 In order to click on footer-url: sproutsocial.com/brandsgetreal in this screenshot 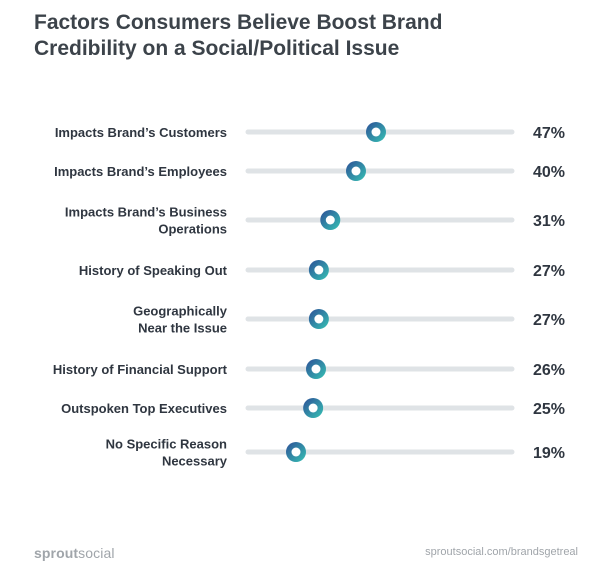, I will do `click(501, 552)`.